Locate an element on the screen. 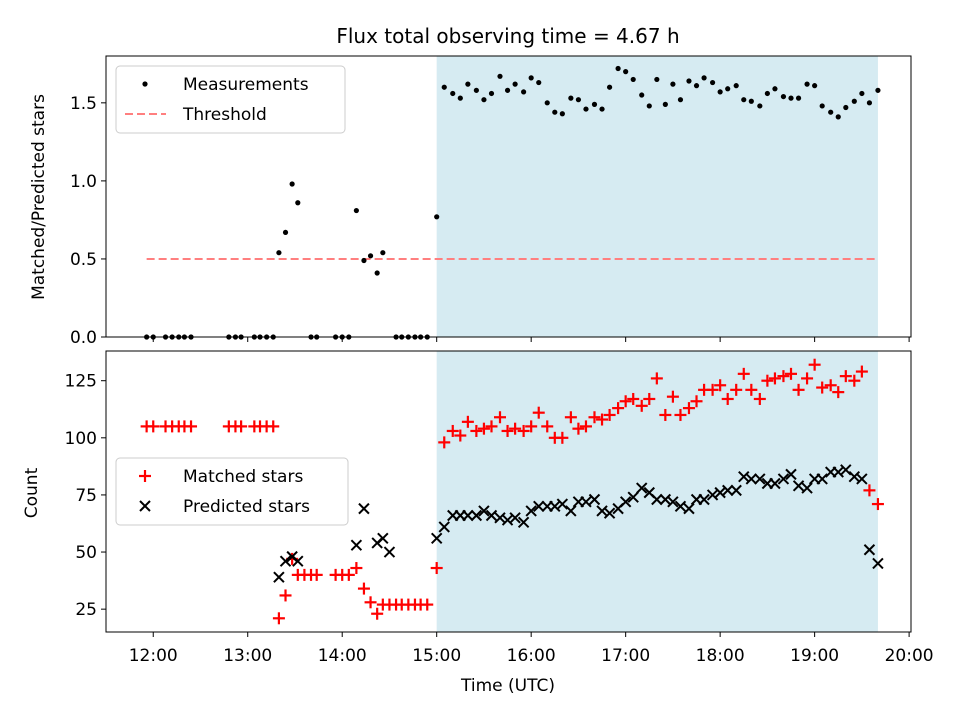  y-tick-label: 0.5 is located at coordinates (83, 260).